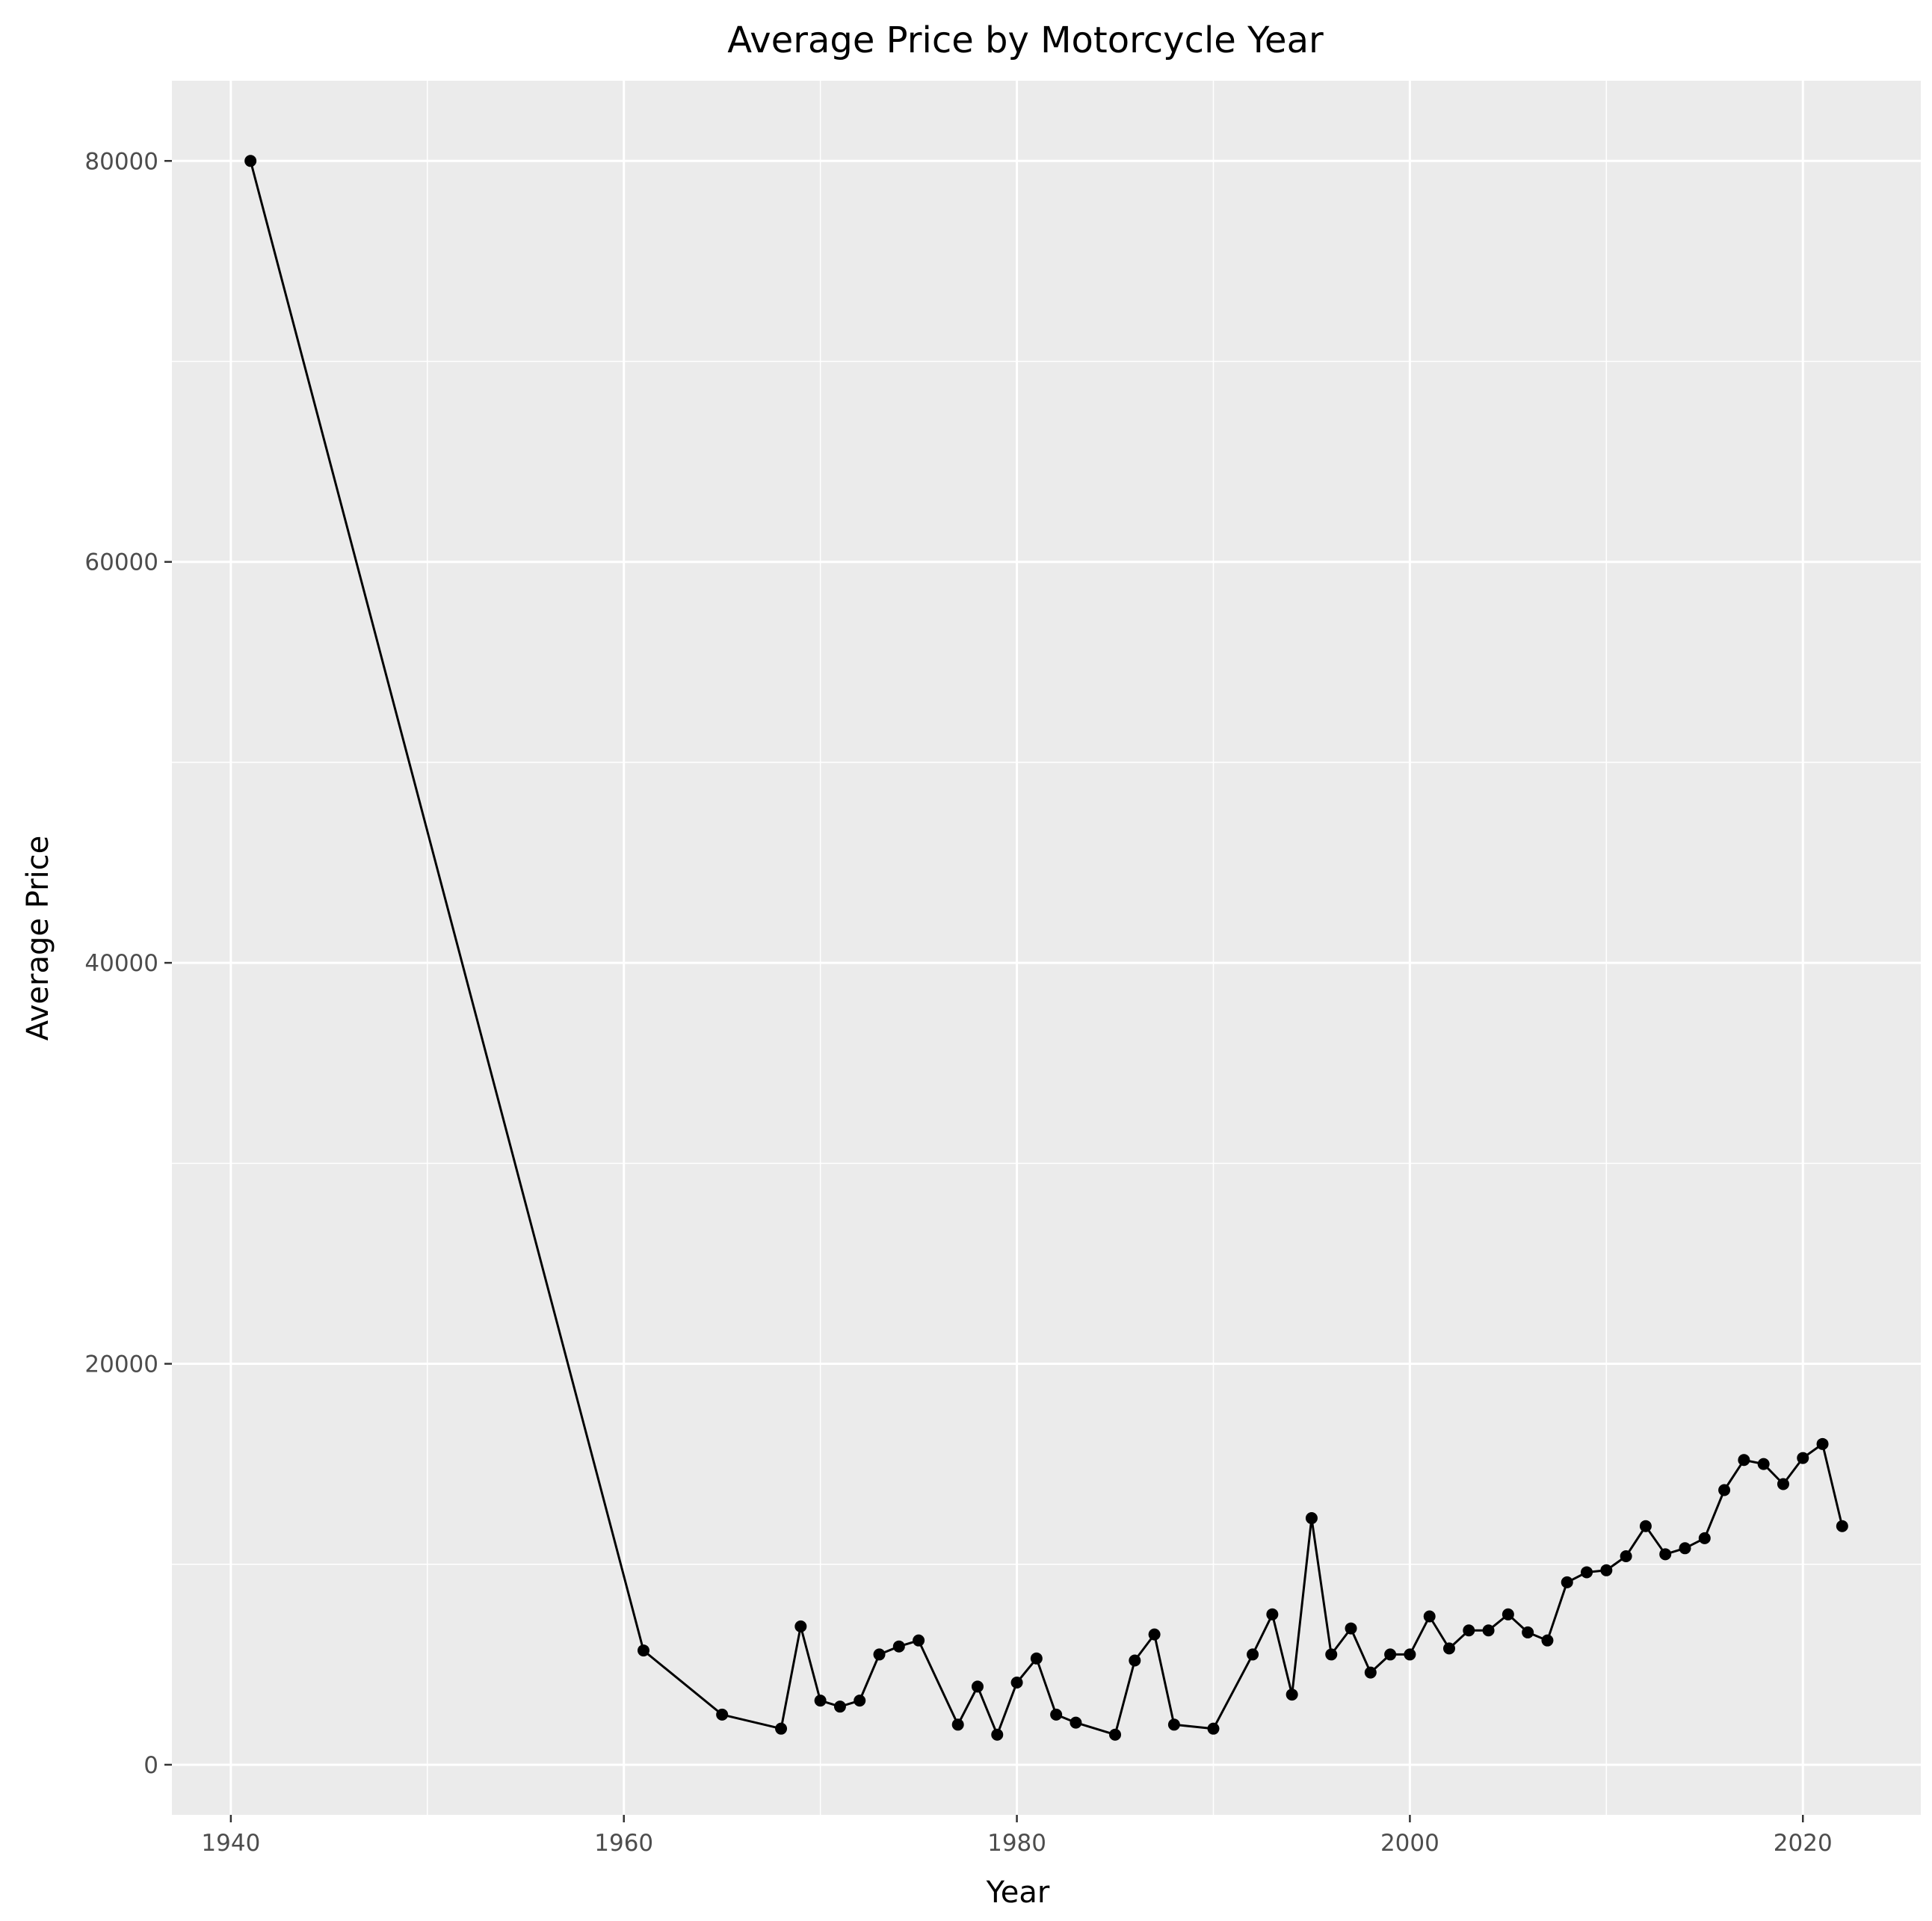 This screenshot has width=1932, height=1921. Describe the element at coordinates (150, 1765) in the screenshot. I see `y-tick-label: 0` at that location.